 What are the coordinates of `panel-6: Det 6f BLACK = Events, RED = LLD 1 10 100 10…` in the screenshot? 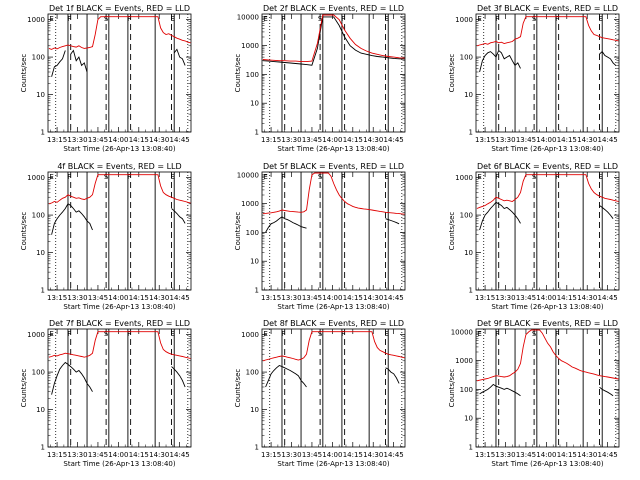 It's located at (534, 236).